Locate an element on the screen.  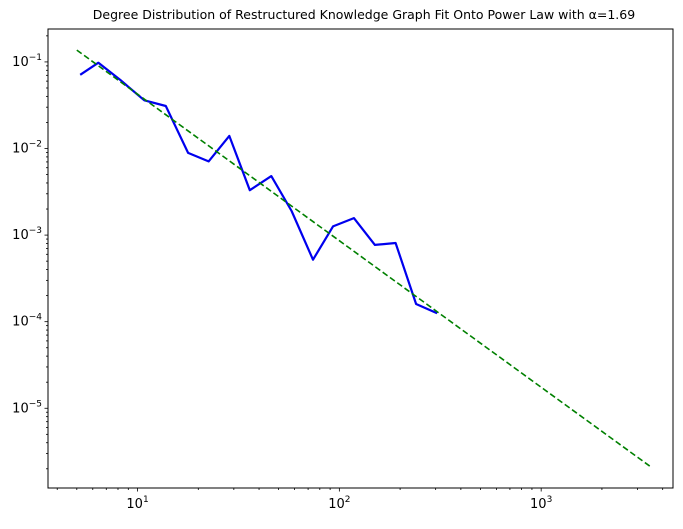
x-tick-label: 10³ is located at coordinates (541, 503).